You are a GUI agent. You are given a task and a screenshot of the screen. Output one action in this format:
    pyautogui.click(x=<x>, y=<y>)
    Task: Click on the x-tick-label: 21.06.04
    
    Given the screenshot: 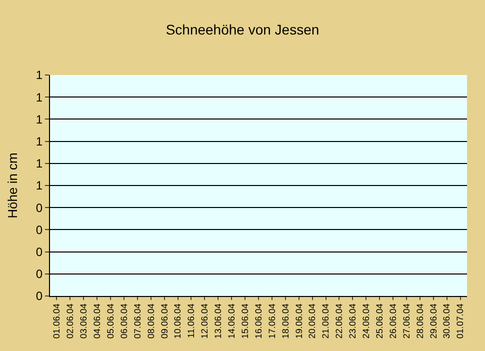 What is the action you would take?
    pyautogui.click(x=325, y=321)
    